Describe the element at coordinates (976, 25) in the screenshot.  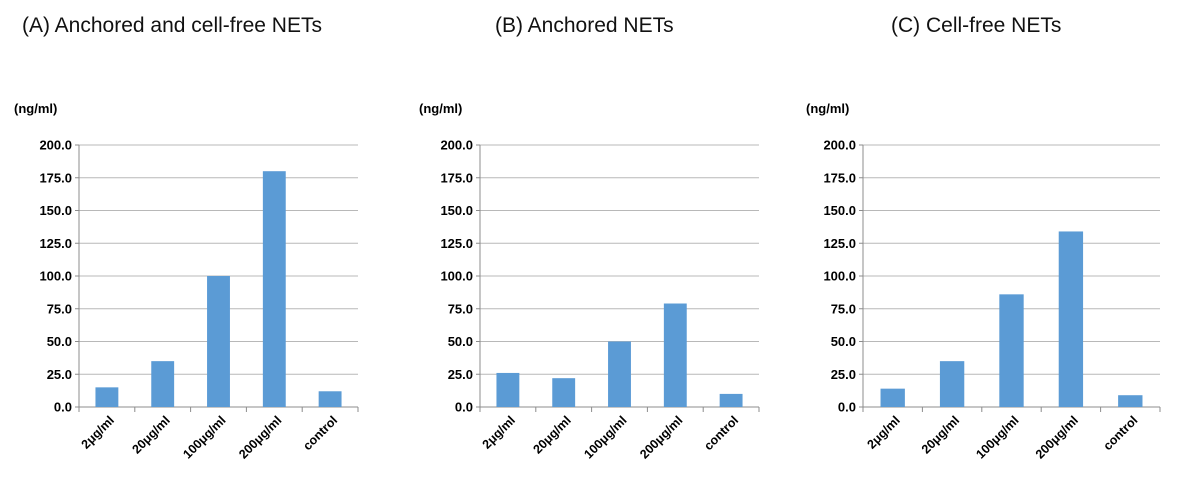
I see `chart-title: (C) Cell-free NETs` at that location.